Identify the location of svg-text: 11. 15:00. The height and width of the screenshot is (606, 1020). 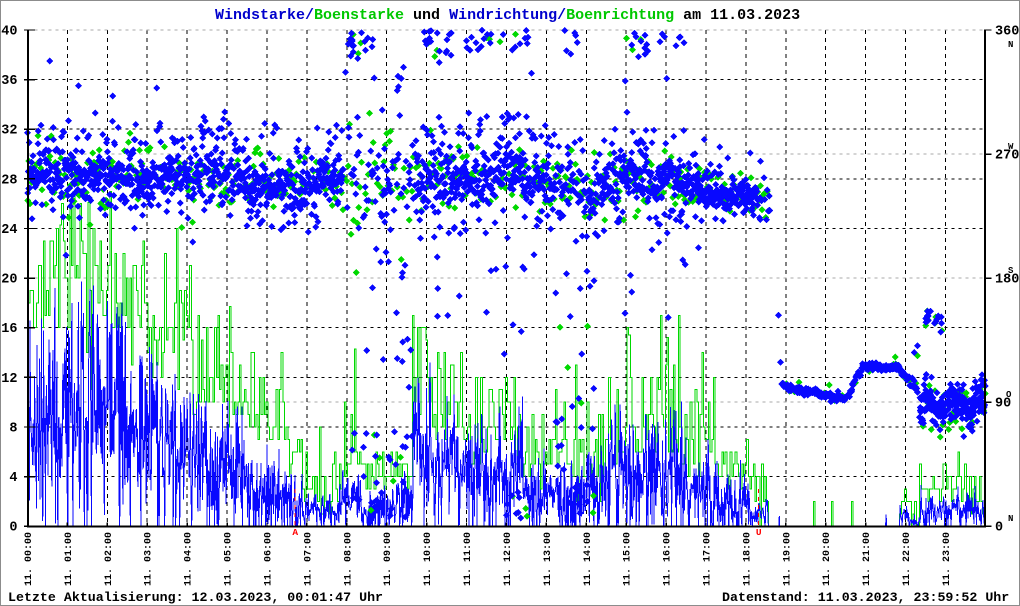
(628, 559).